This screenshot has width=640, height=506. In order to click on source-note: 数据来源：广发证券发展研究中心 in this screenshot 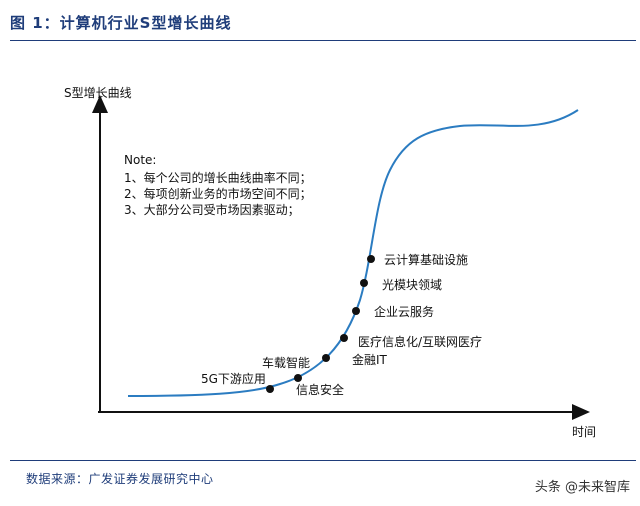, I will do `click(120, 479)`.